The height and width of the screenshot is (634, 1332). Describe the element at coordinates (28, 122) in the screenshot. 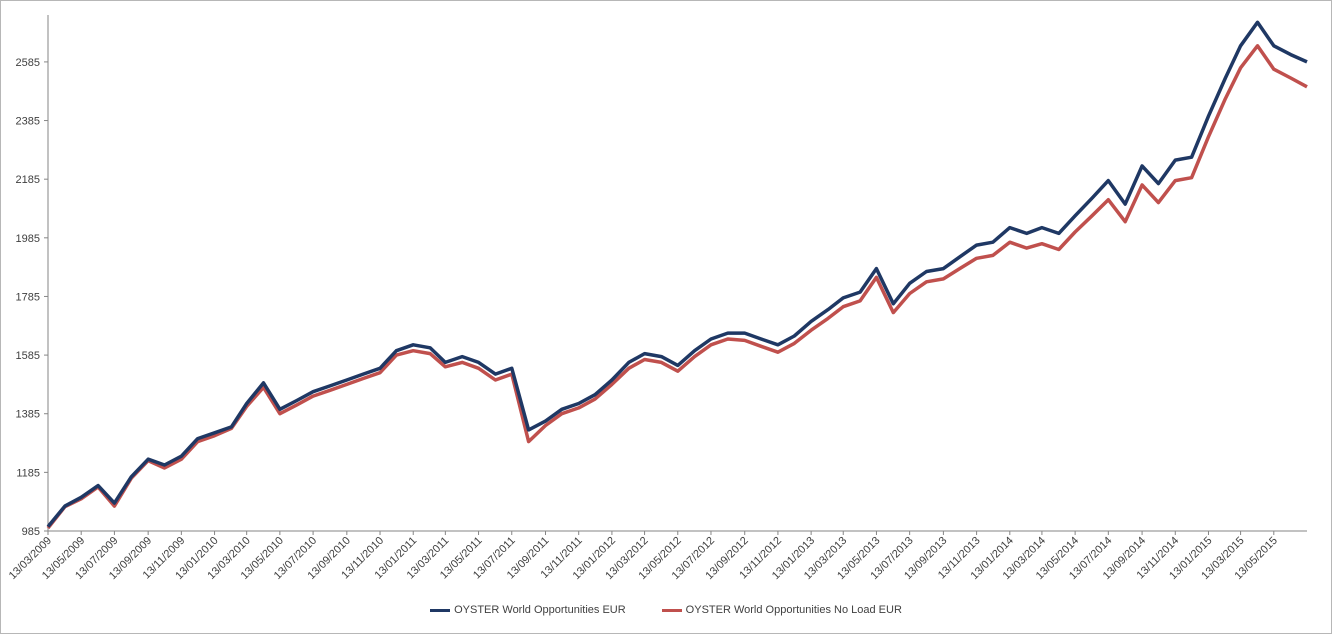

I see `y-tick-label: 2385` at that location.